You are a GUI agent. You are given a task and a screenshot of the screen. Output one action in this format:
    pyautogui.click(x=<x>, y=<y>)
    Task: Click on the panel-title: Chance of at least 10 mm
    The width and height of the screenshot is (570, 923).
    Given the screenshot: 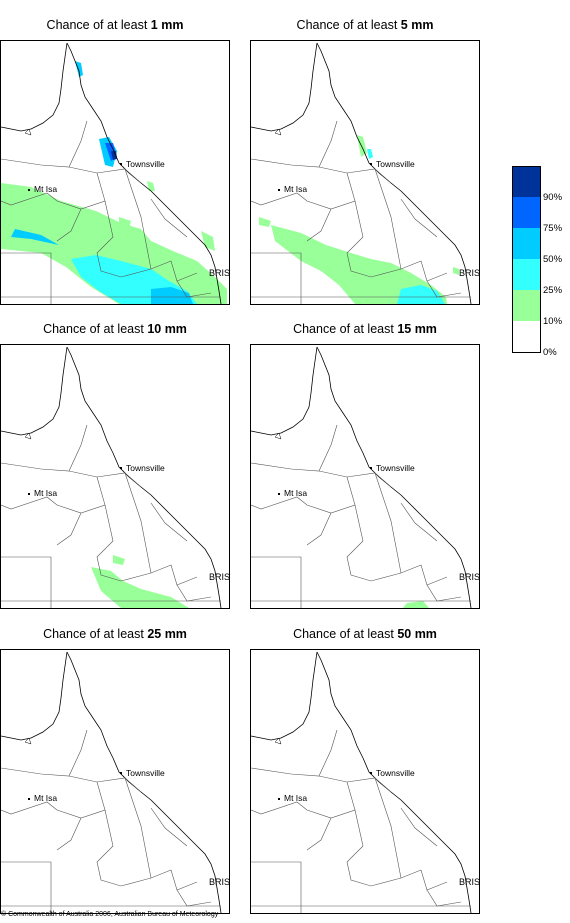 What is the action you would take?
    pyautogui.click(x=115, y=329)
    